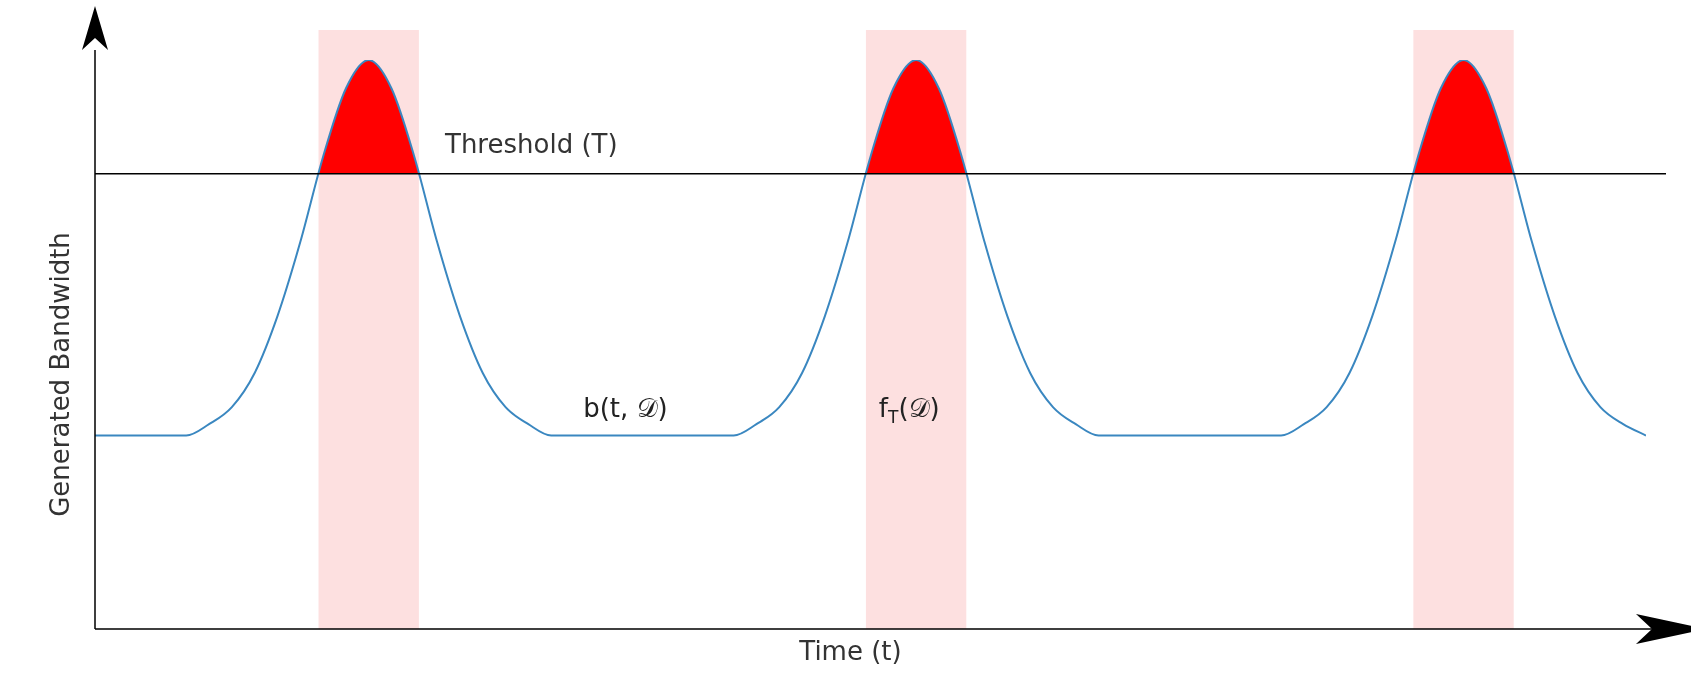 The image size is (1691, 677). Describe the element at coordinates (850, 650) in the screenshot. I see `x-axis-title: Time (t)` at that location.